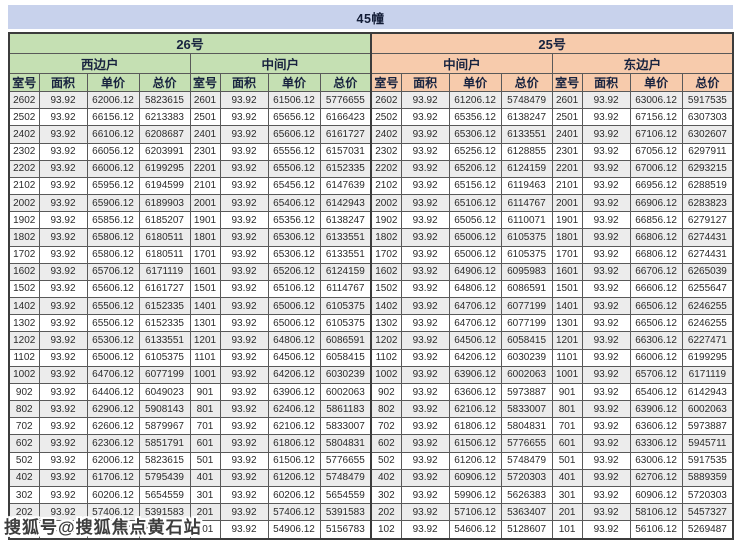 The width and height of the screenshot is (740, 545). I want to click on data-cell: 65806.12, so click(113, 237).